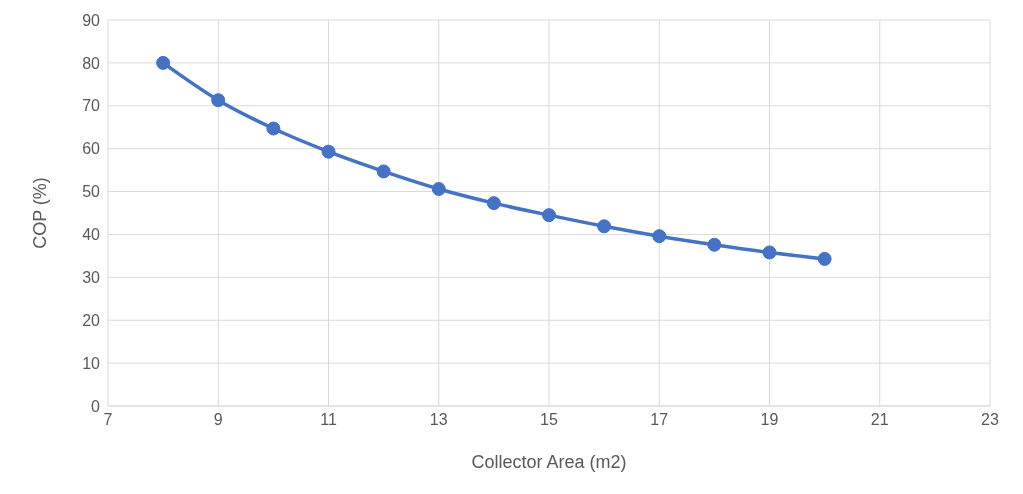  What do you see at coordinates (91, 278) in the screenshot?
I see `y-tick-label: 30` at bounding box center [91, 278].